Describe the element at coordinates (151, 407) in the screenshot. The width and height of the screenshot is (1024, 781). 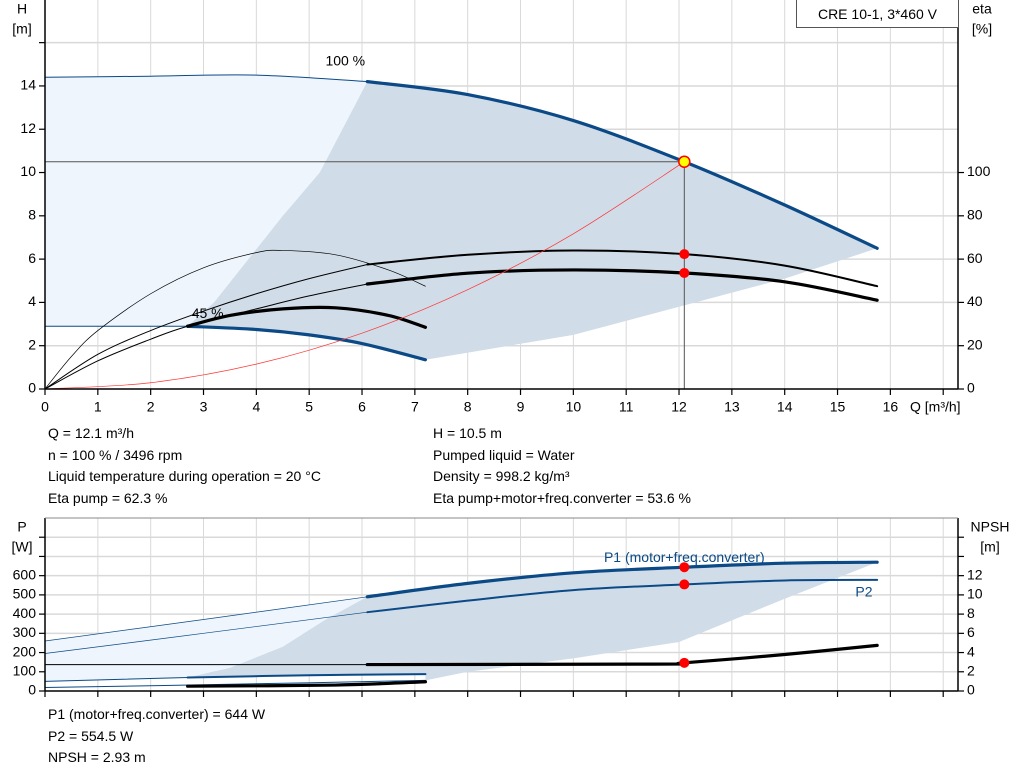
I see `x-tick-label: 2` at that location.